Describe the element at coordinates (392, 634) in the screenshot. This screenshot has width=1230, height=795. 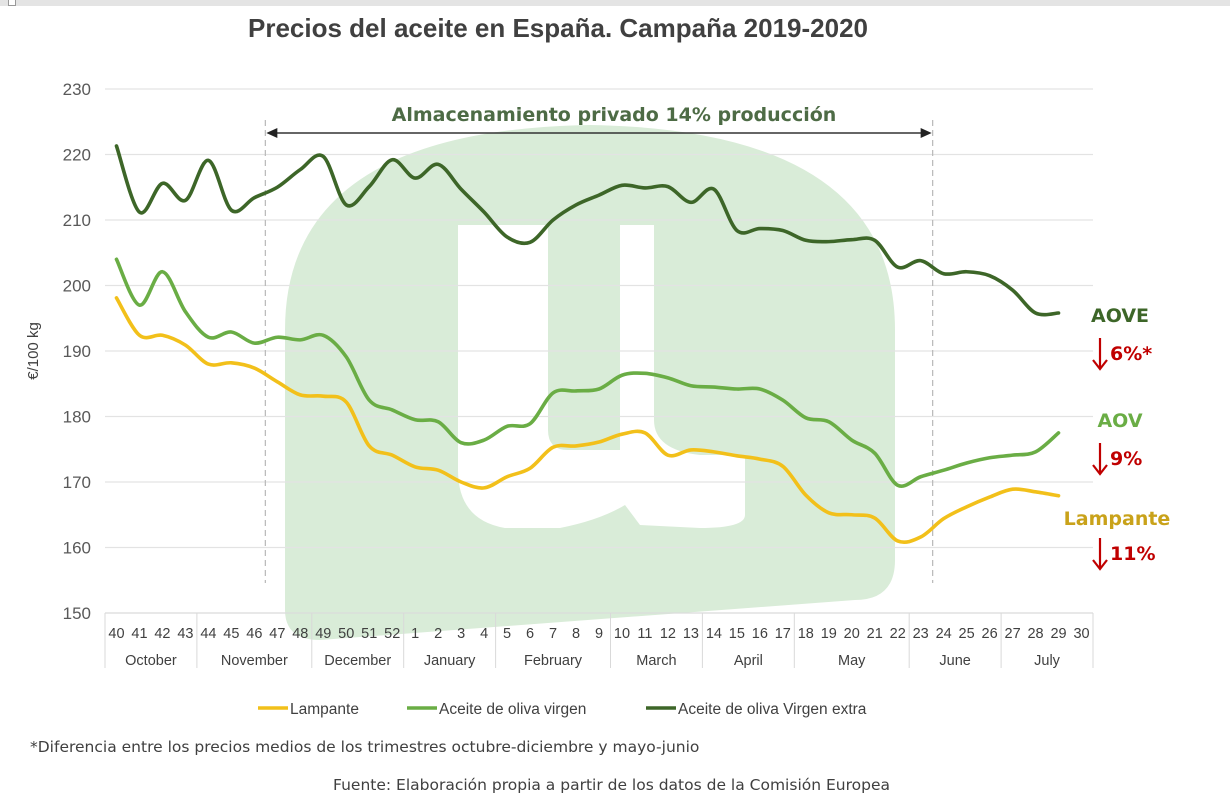
I see `x-tick-label: 52` at that location.